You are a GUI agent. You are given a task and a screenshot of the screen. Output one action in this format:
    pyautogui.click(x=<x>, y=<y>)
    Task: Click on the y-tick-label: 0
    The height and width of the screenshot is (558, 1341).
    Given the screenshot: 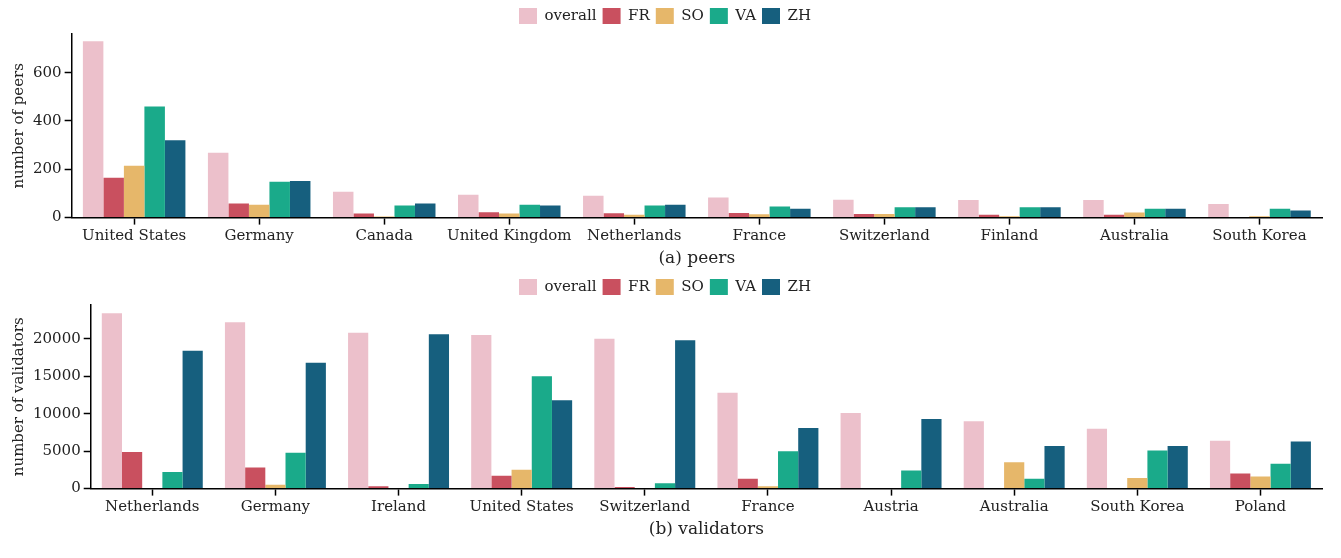 What is the action you would take?
    pyautogui.click(x=76, y=487)
    